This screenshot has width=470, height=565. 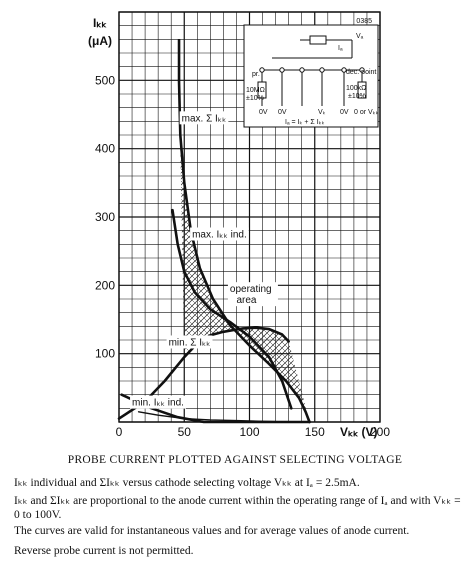 I want to click on inset-resistor-right, so click(x=362, y=90).